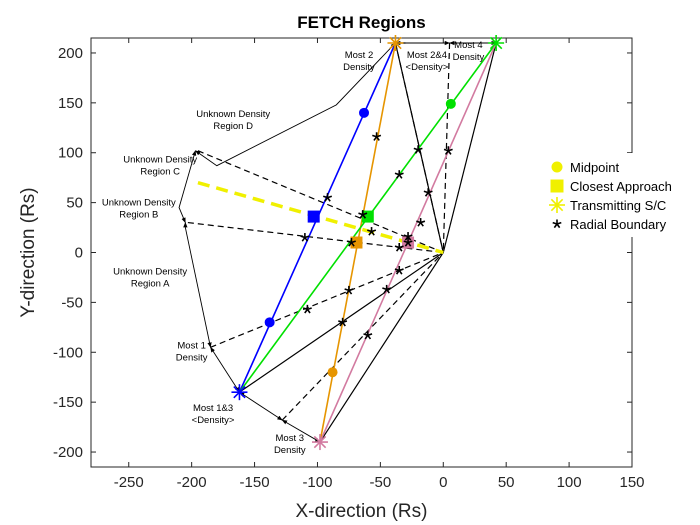 This screenshot has width=700, height=525. I want to click on region-annotation: Unknown Density Region A, so click(150, 277).